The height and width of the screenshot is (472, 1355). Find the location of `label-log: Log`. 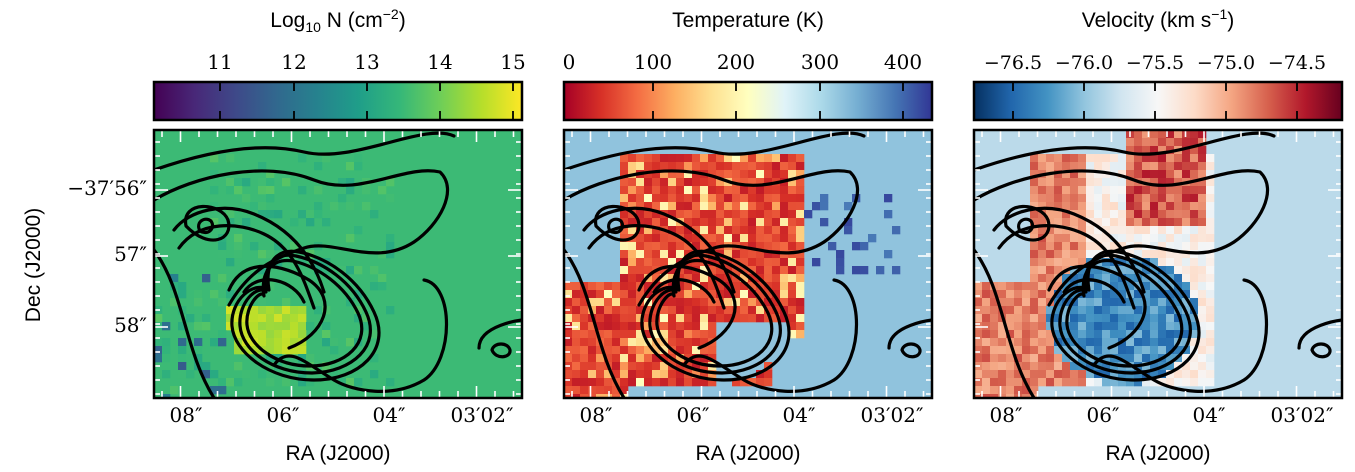

label-log: Log is located at coordinates (287, 20).